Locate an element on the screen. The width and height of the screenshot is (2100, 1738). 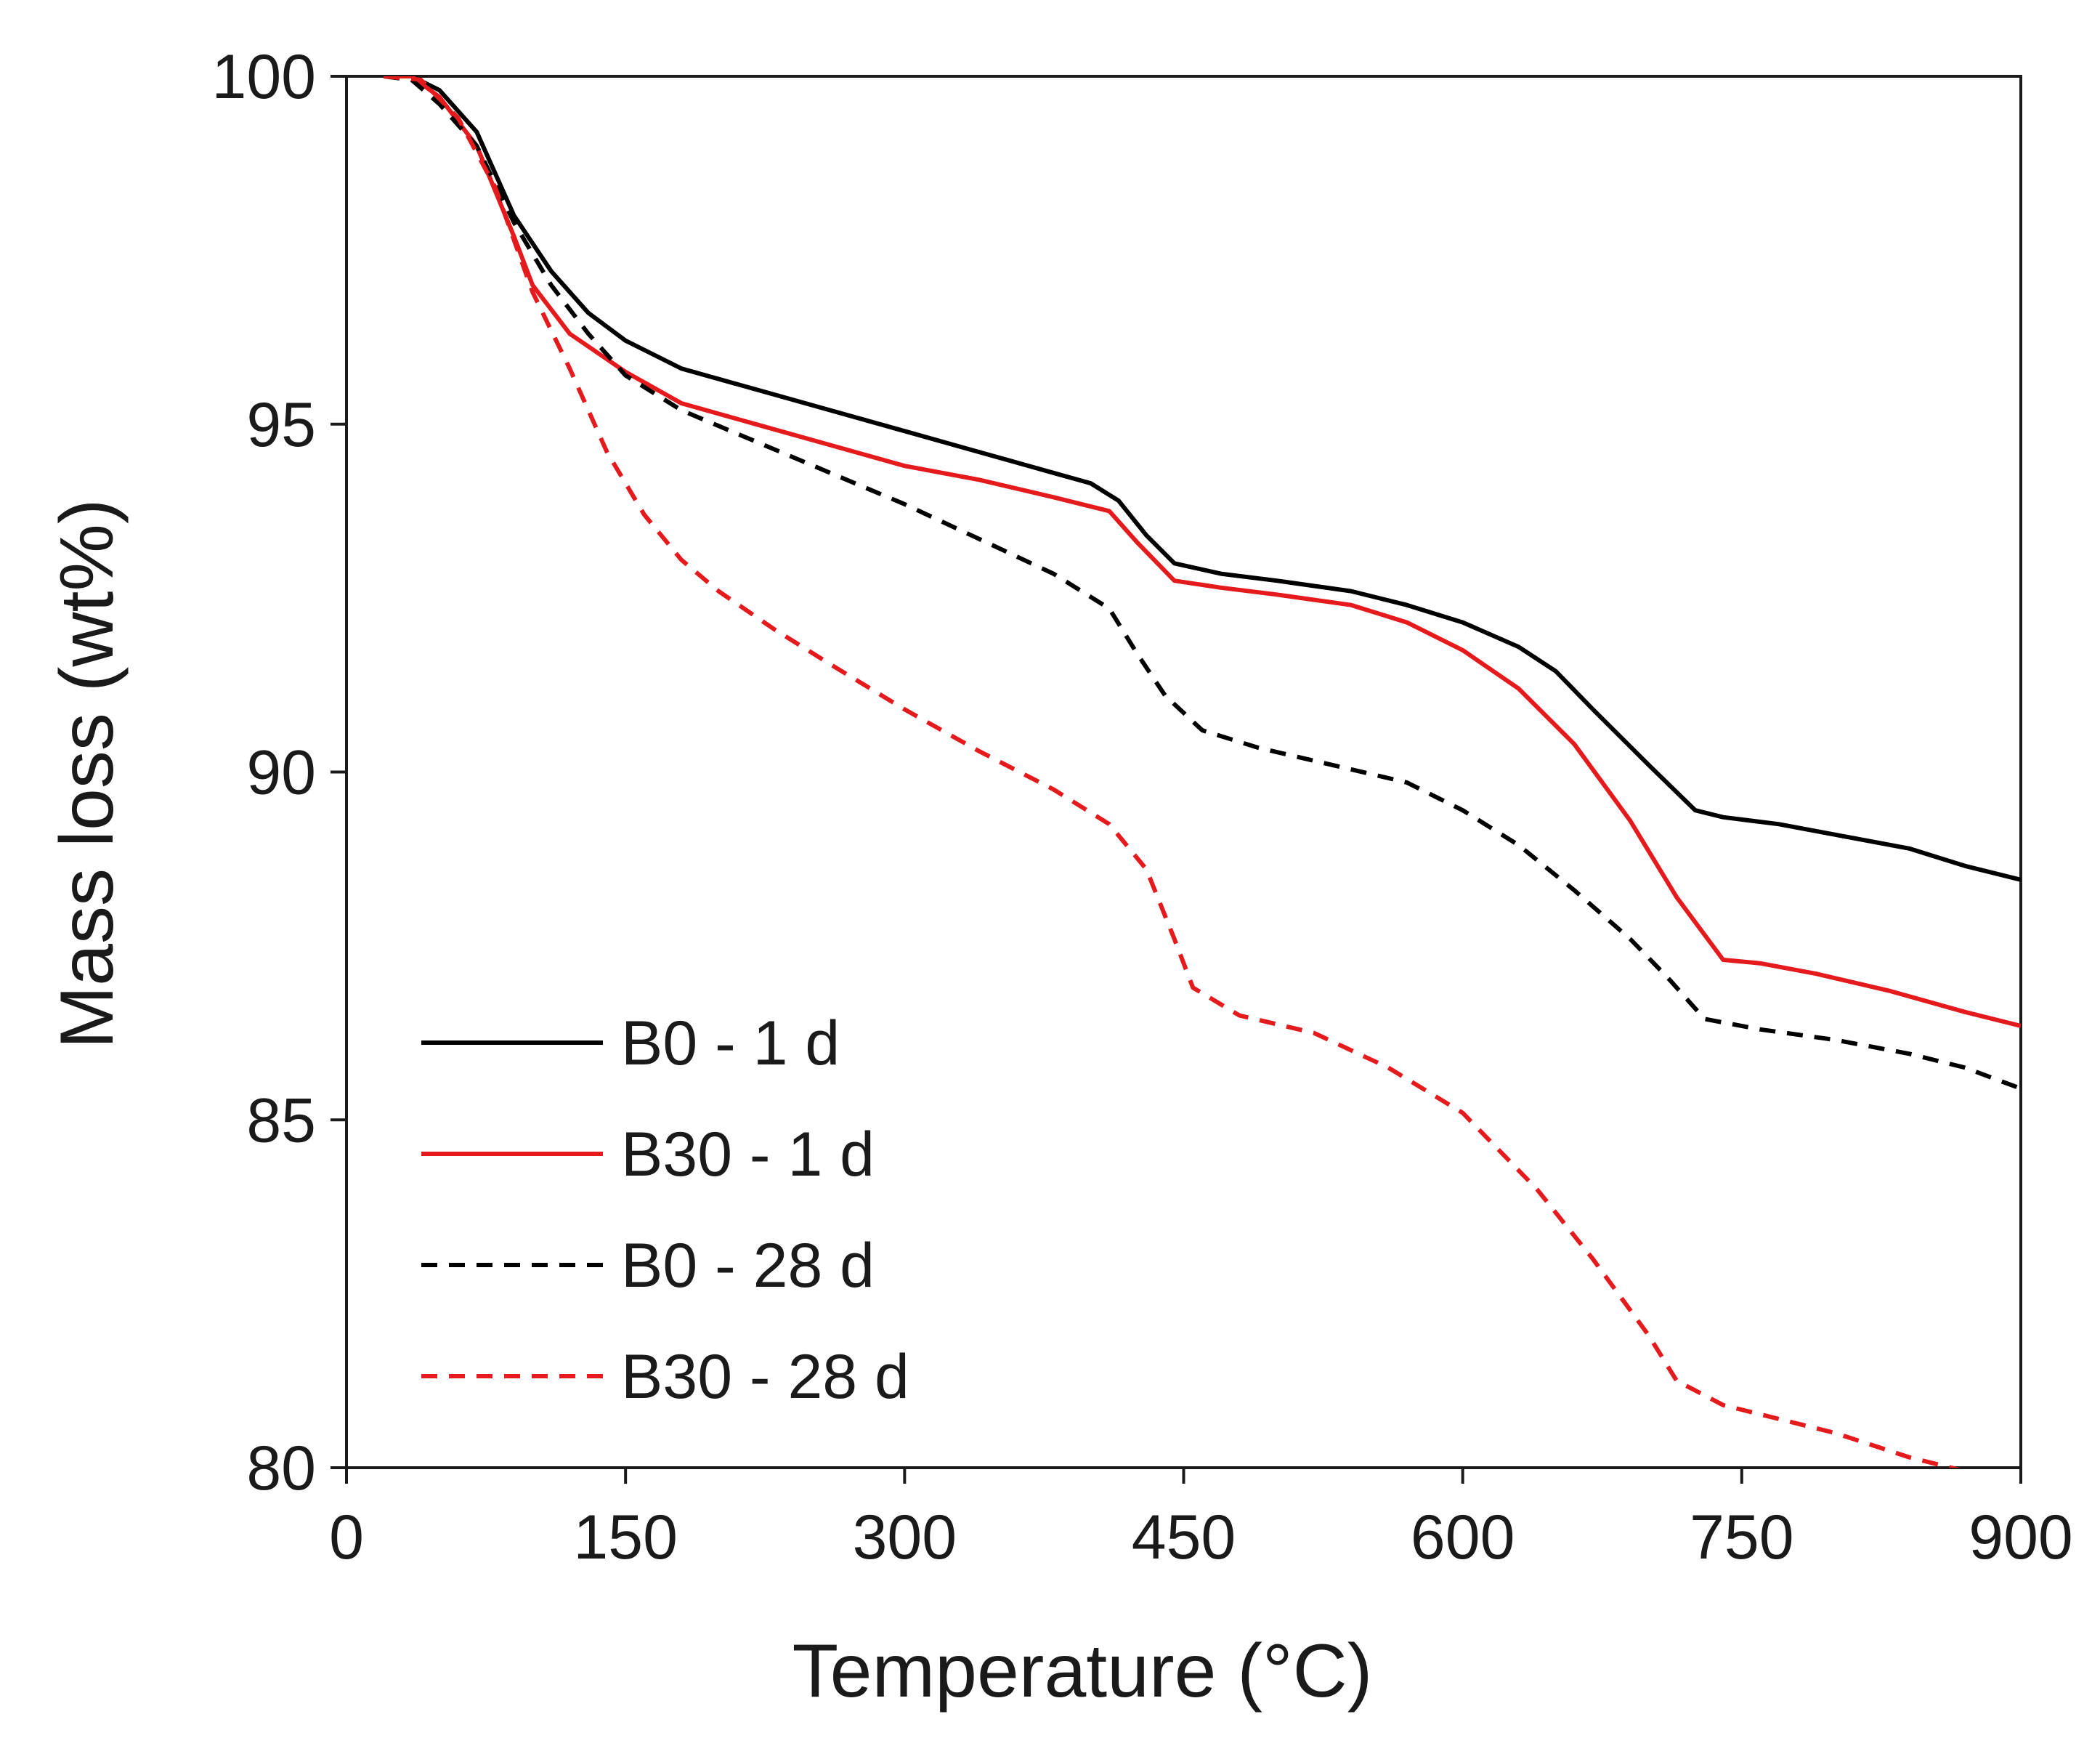
legend-label: B30 - 1 d is located at coordinates (748, 1154).